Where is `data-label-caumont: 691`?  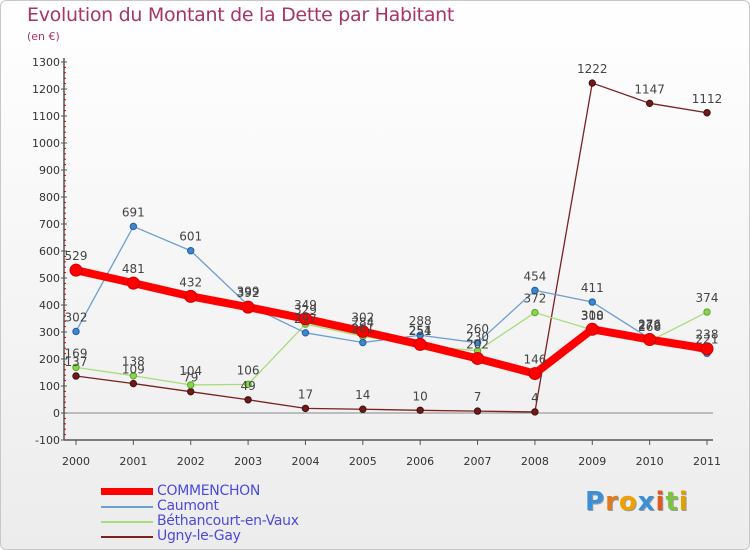
data-label-caumont: 691 is located at coordinates (133, 212).